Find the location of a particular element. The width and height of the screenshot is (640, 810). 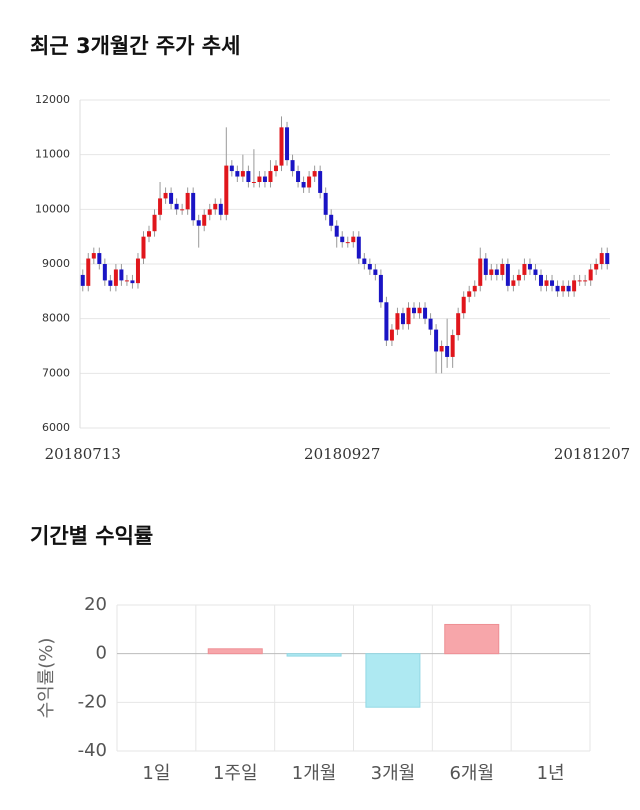

x-tick-label: 1년 is located at coordinates (551, 773).